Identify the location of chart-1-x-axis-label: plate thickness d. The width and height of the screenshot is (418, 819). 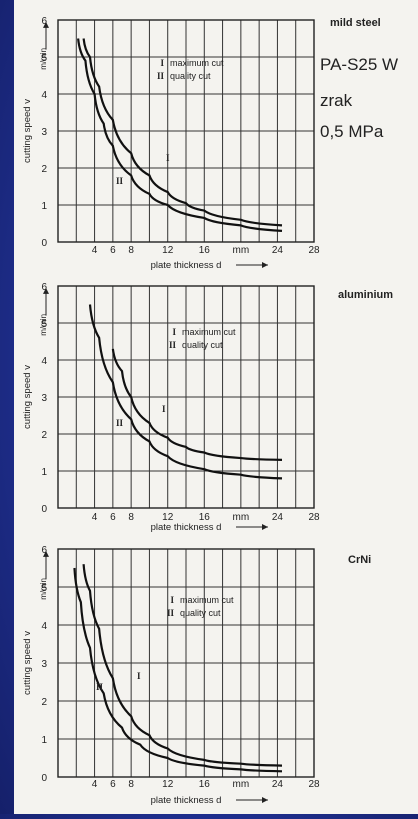
(186, 265).